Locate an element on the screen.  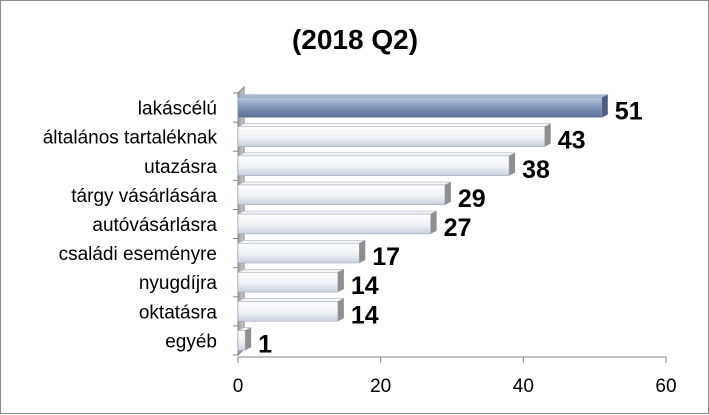
data-label: 17 is located at coordinates (386, 257).